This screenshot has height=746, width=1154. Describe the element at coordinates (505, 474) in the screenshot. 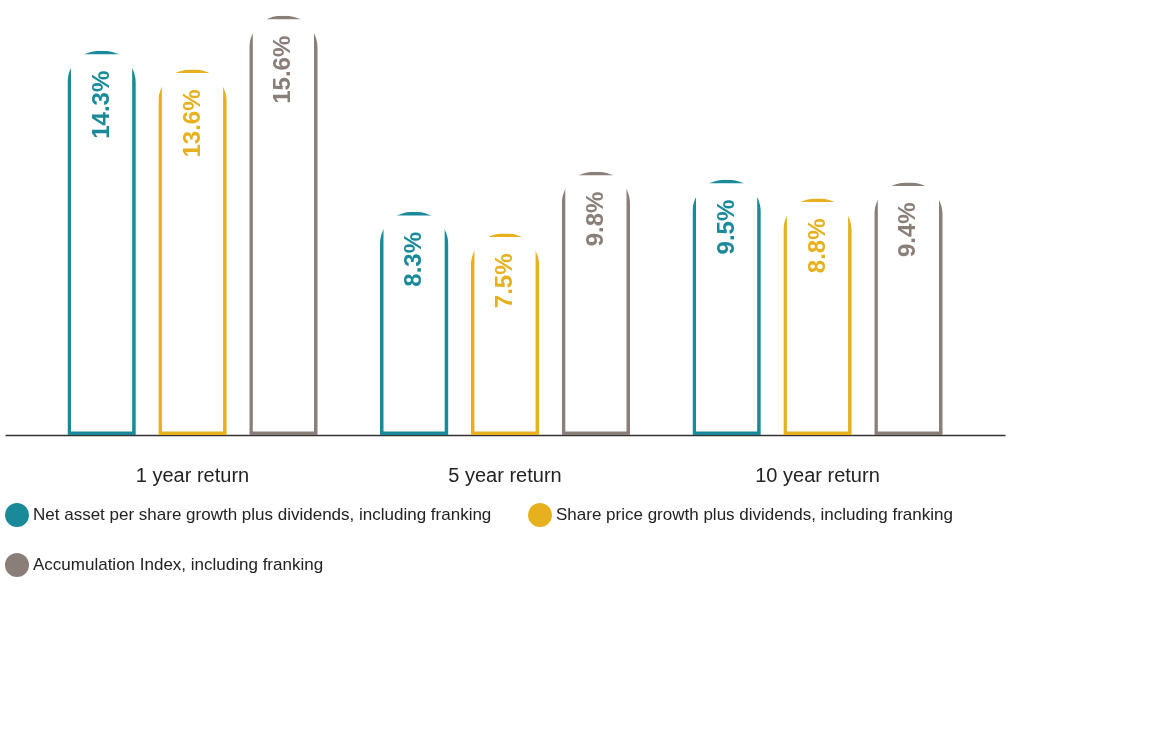

I see `x-tick-label: 5 year return` at that location.